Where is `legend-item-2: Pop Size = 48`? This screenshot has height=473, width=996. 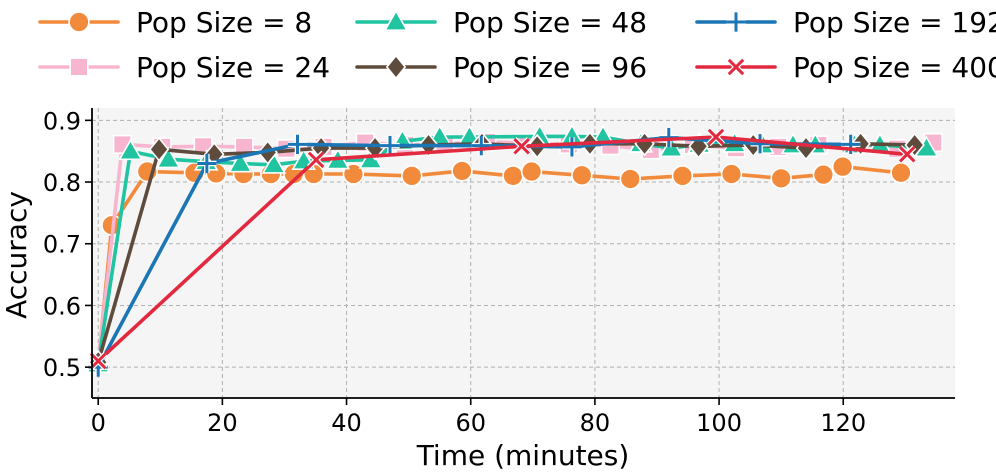
legend-item-2: Pop Size = 48 is located at coordinates (501, 22).